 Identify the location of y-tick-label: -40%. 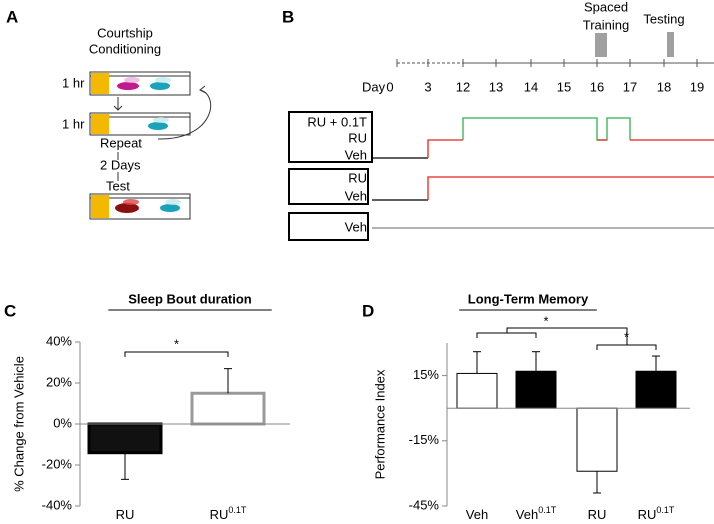
(57, 504).